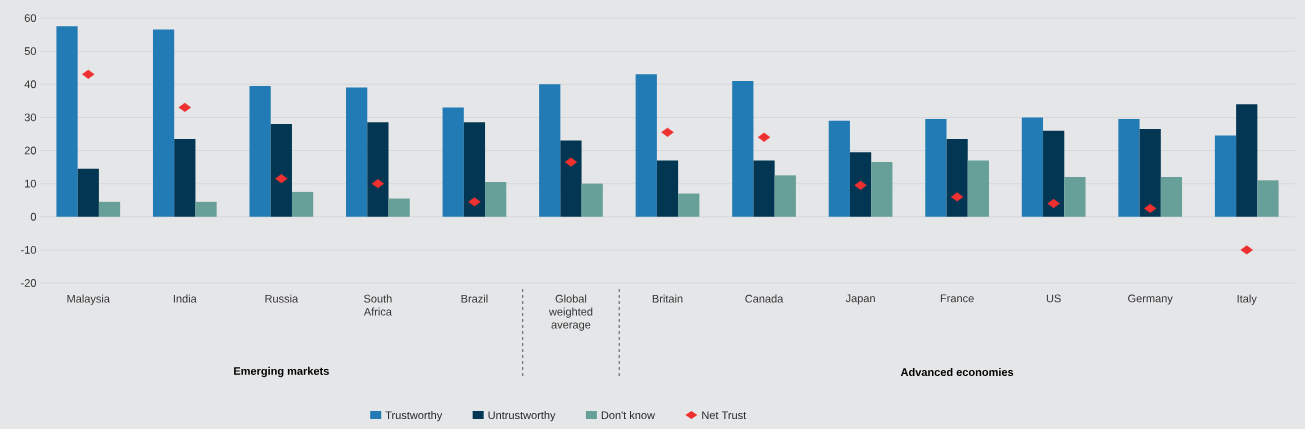 The width and height of the screenshot is (1305, 429). Describe the element at coordinates (1150, 299) in the screenshot. I see `x-tick-label: Germany` at that location.